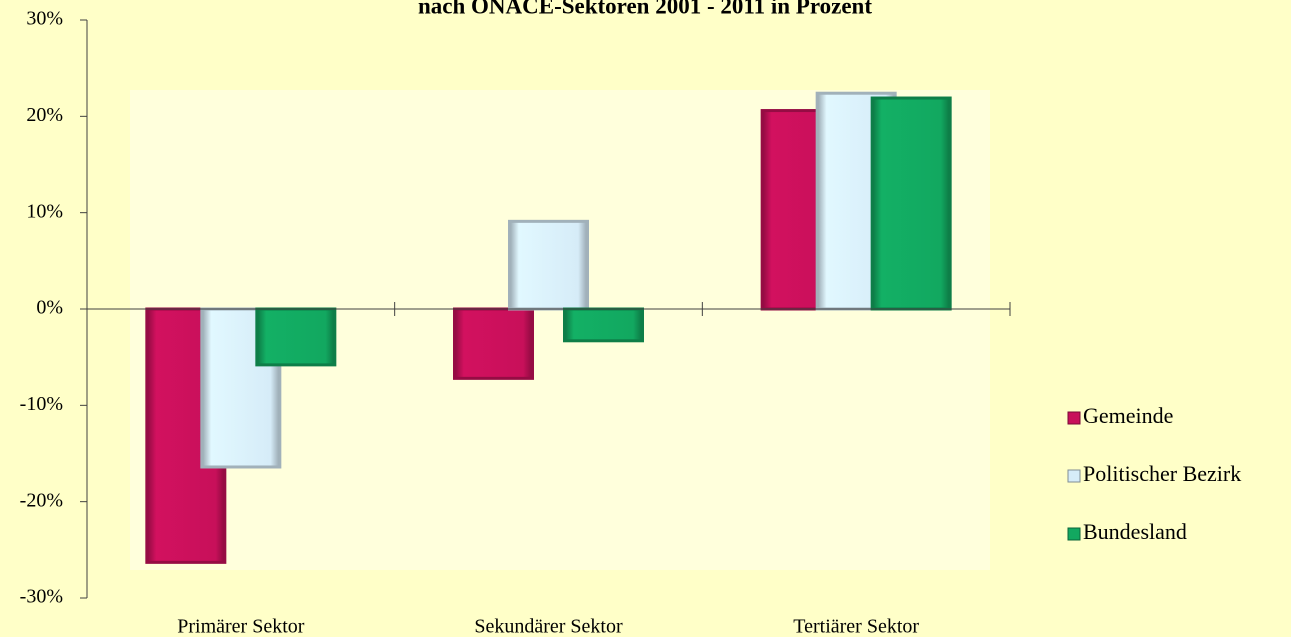 Image resolution: width=1291 pixels, height=637 pixels. What do you see at coordinates (44, 211) in the screenshot?
I see `y-tick-label: 10%` at bounding box center [44, 211].